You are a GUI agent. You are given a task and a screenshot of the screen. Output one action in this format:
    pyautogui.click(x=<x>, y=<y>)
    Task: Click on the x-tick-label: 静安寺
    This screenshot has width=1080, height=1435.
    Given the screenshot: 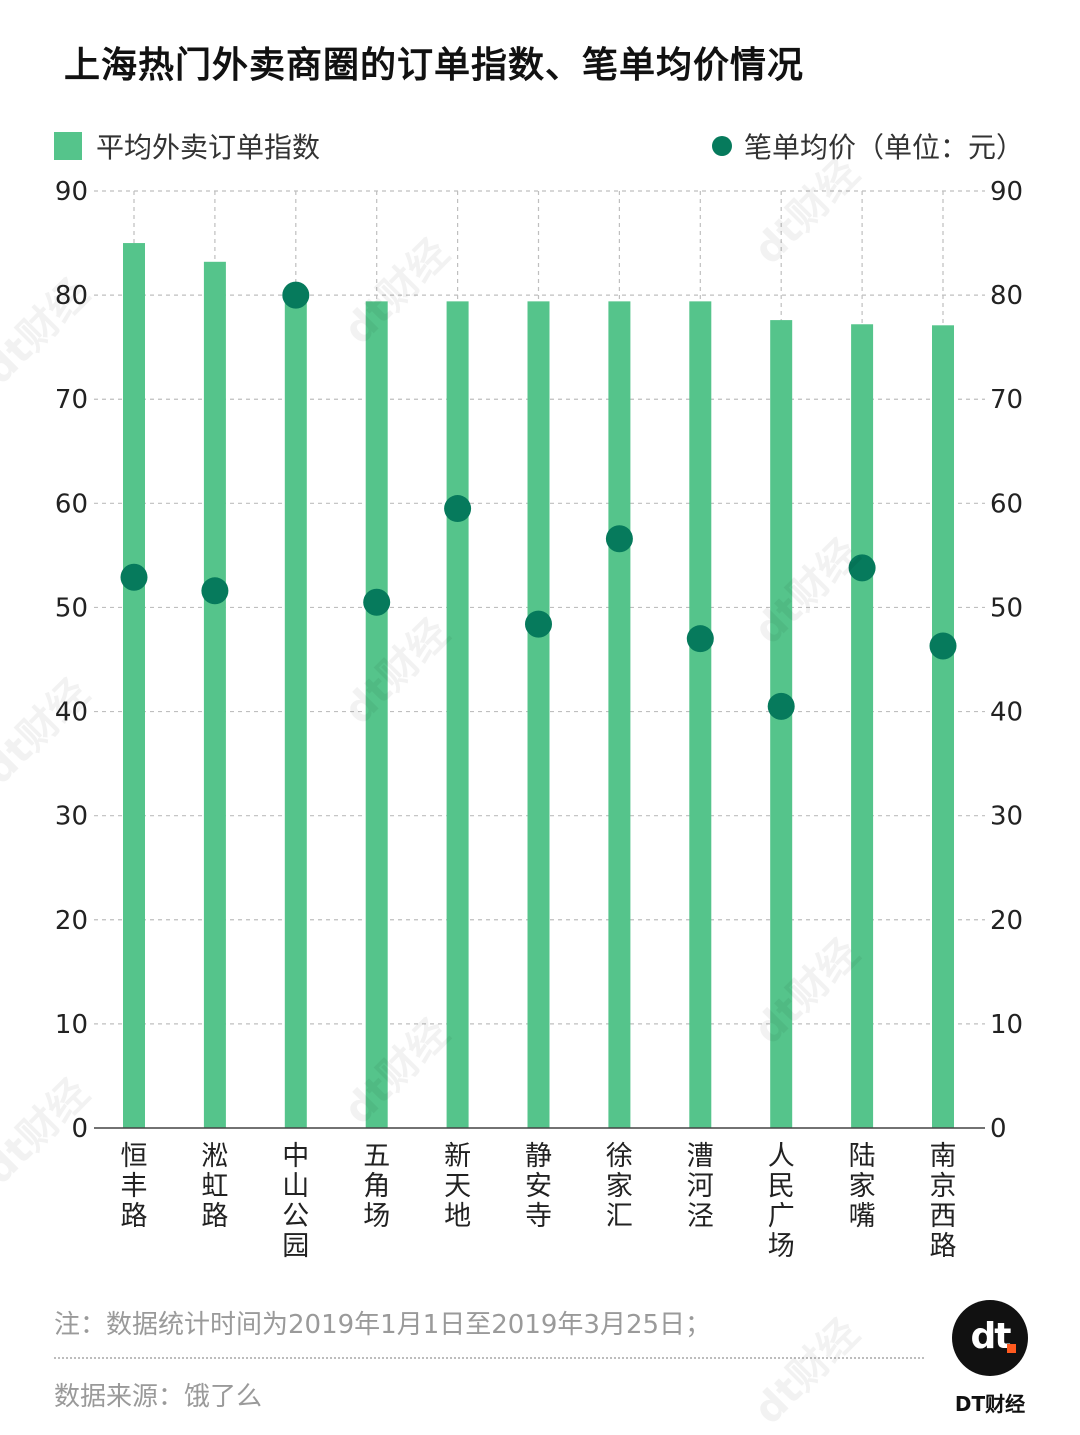 What is the action you would take?
    pyautogui.click(x=538, y=1186)
    